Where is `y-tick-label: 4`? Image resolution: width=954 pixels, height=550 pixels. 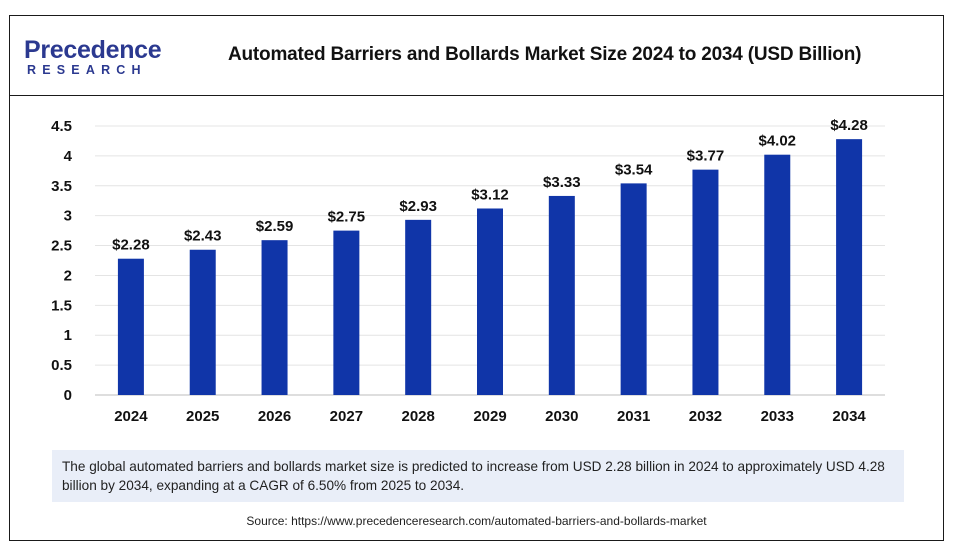 y-tick-label: 4 is located at coordinates (68, 156).